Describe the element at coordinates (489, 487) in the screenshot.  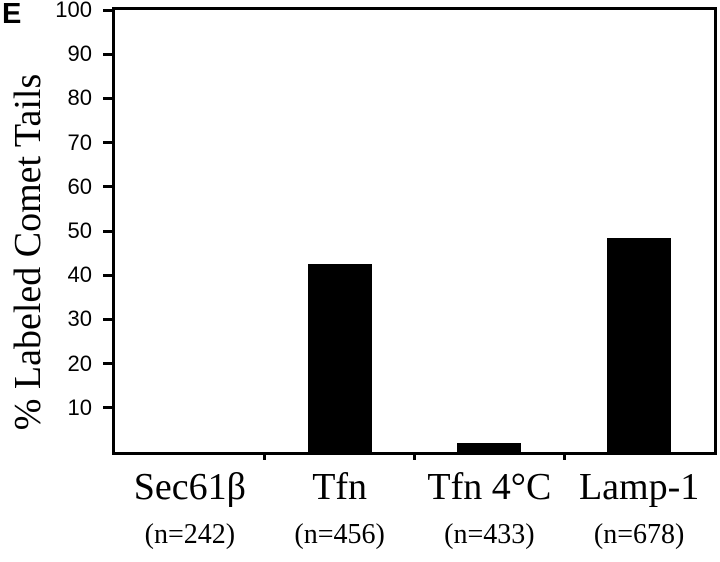
I see `x-category-label: Tfn 4°C` at that location.